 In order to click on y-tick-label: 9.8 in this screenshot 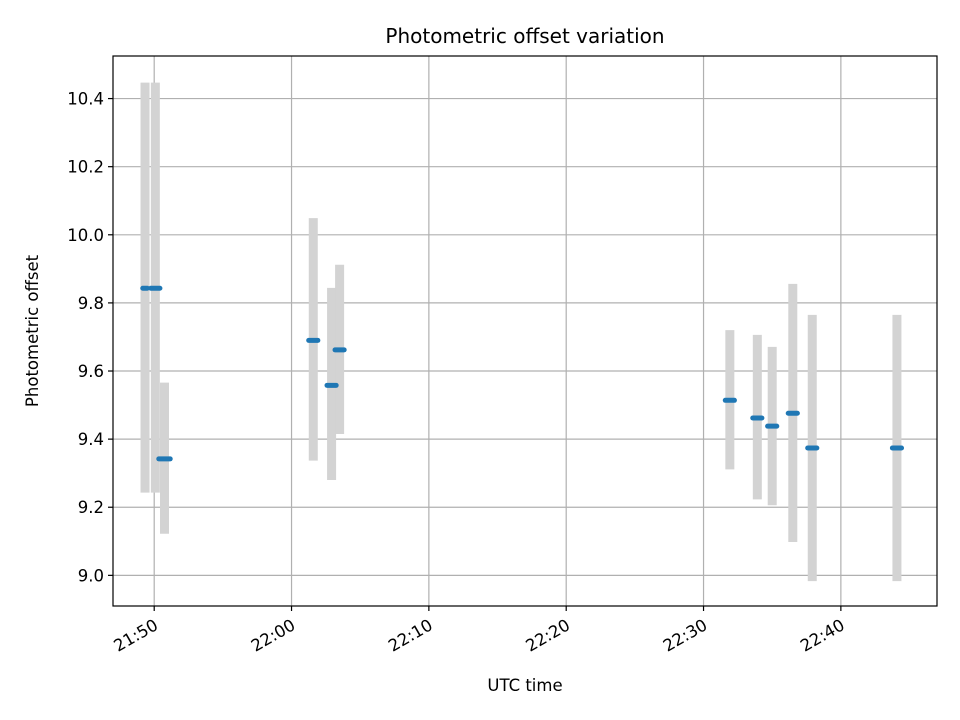, I will do `click(91, 303)`.